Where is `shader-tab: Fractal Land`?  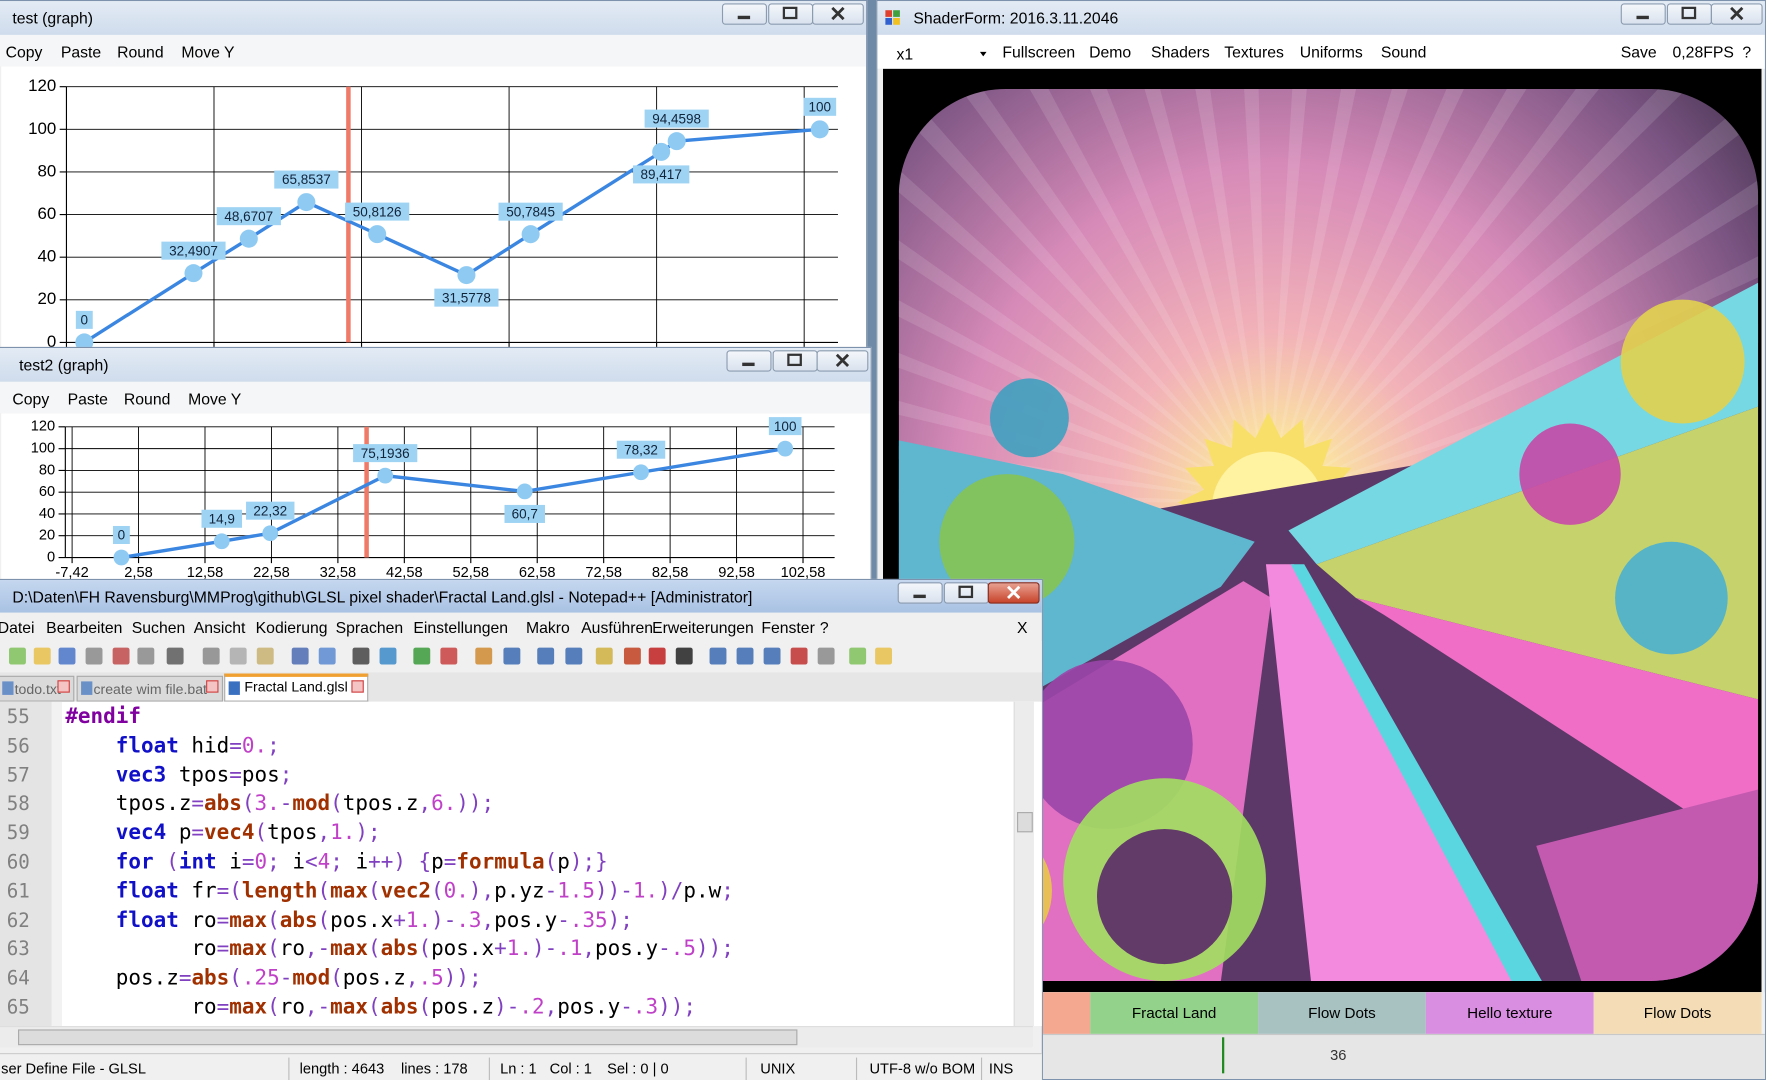 shader-tab: Fractal Land is located at coordinates (1174, 1013).